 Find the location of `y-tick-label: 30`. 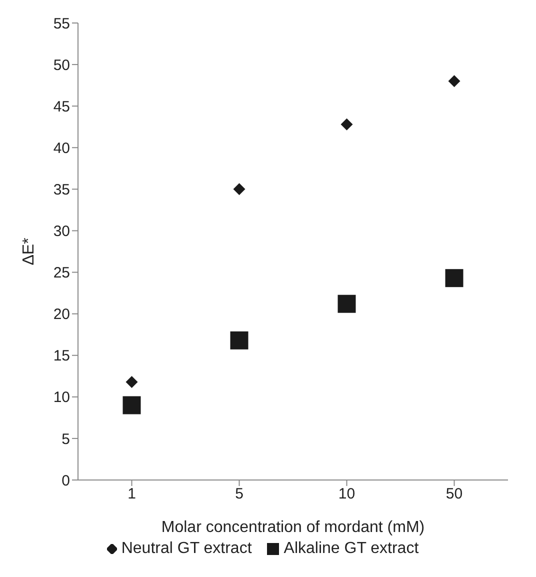

y-tick-label: 30 is located at coordinates (61, 231).